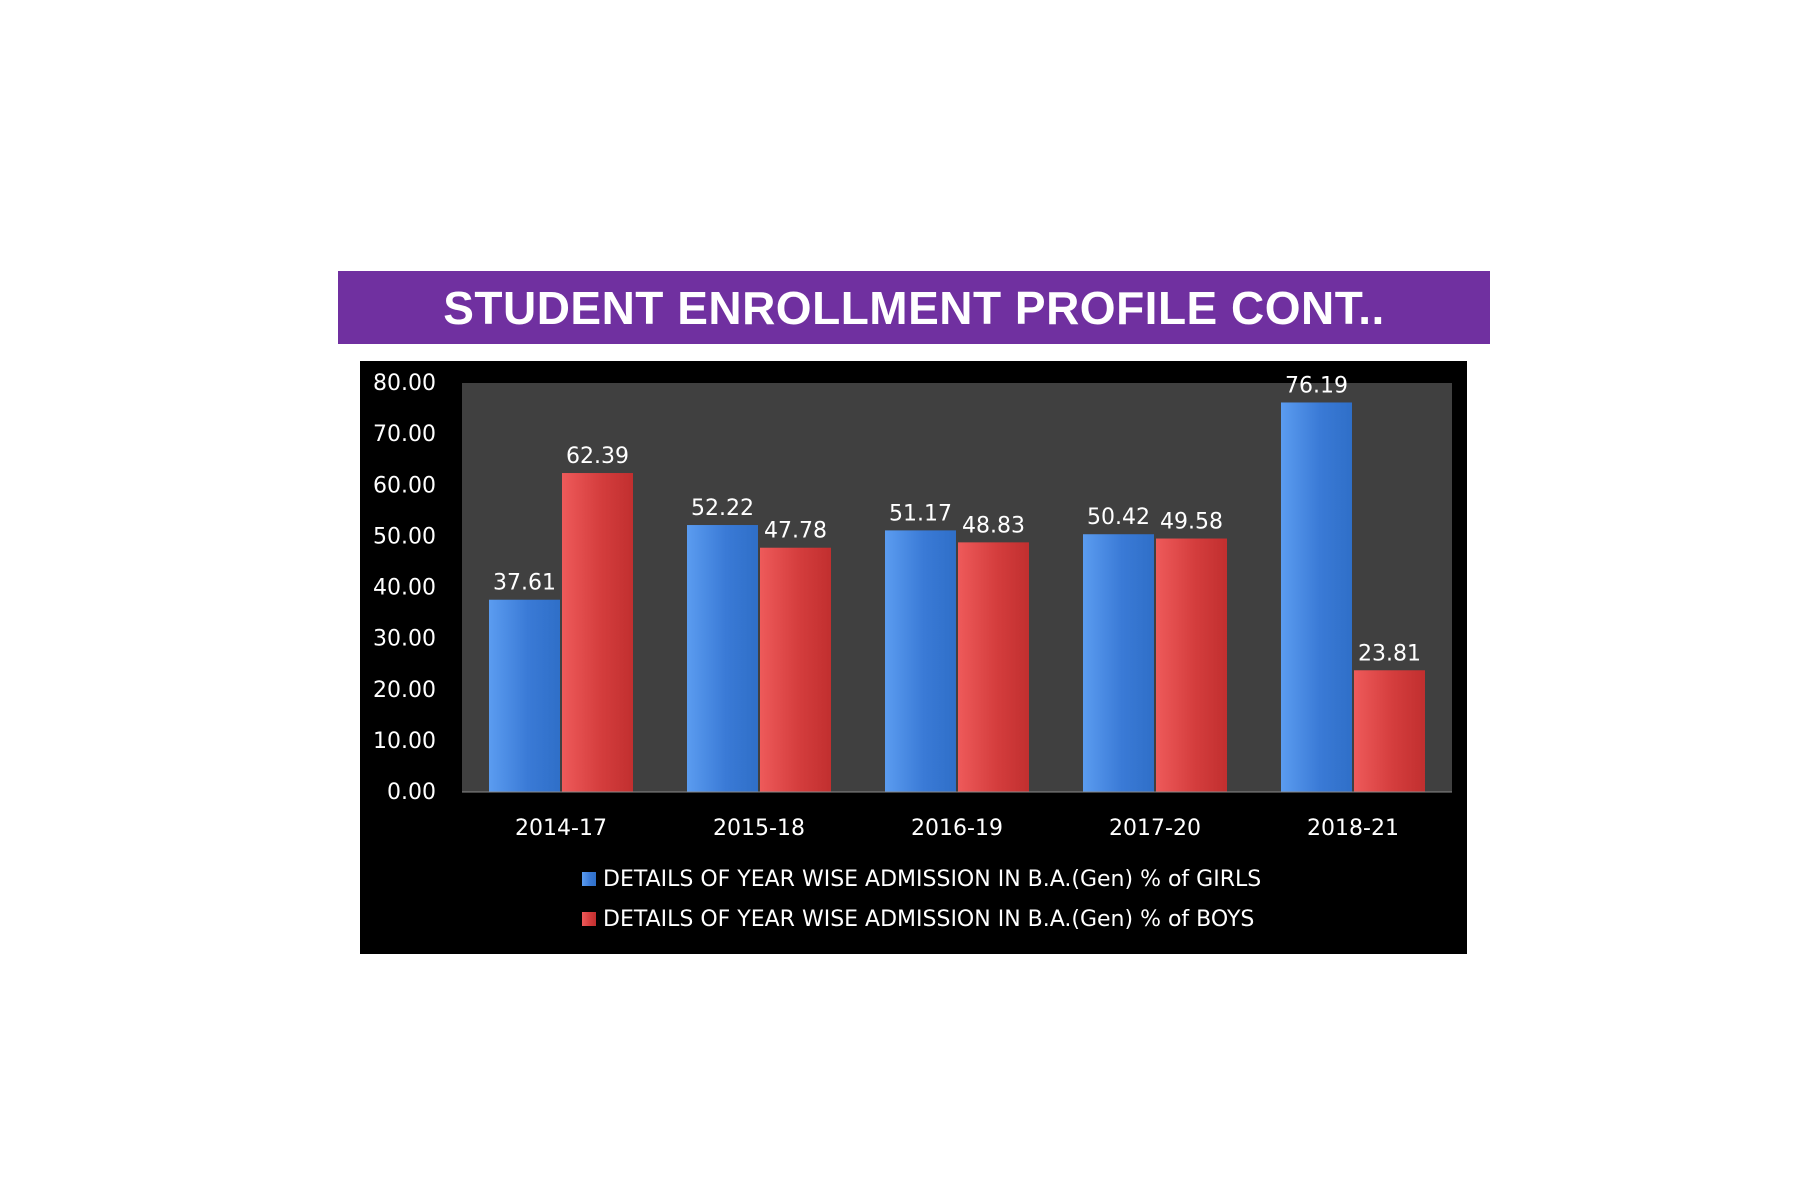 The image size is (1800, 1200). I want to click on title-banner: STUDENT ENROLLMENT PROFILE CONT.., so click(914, 307).